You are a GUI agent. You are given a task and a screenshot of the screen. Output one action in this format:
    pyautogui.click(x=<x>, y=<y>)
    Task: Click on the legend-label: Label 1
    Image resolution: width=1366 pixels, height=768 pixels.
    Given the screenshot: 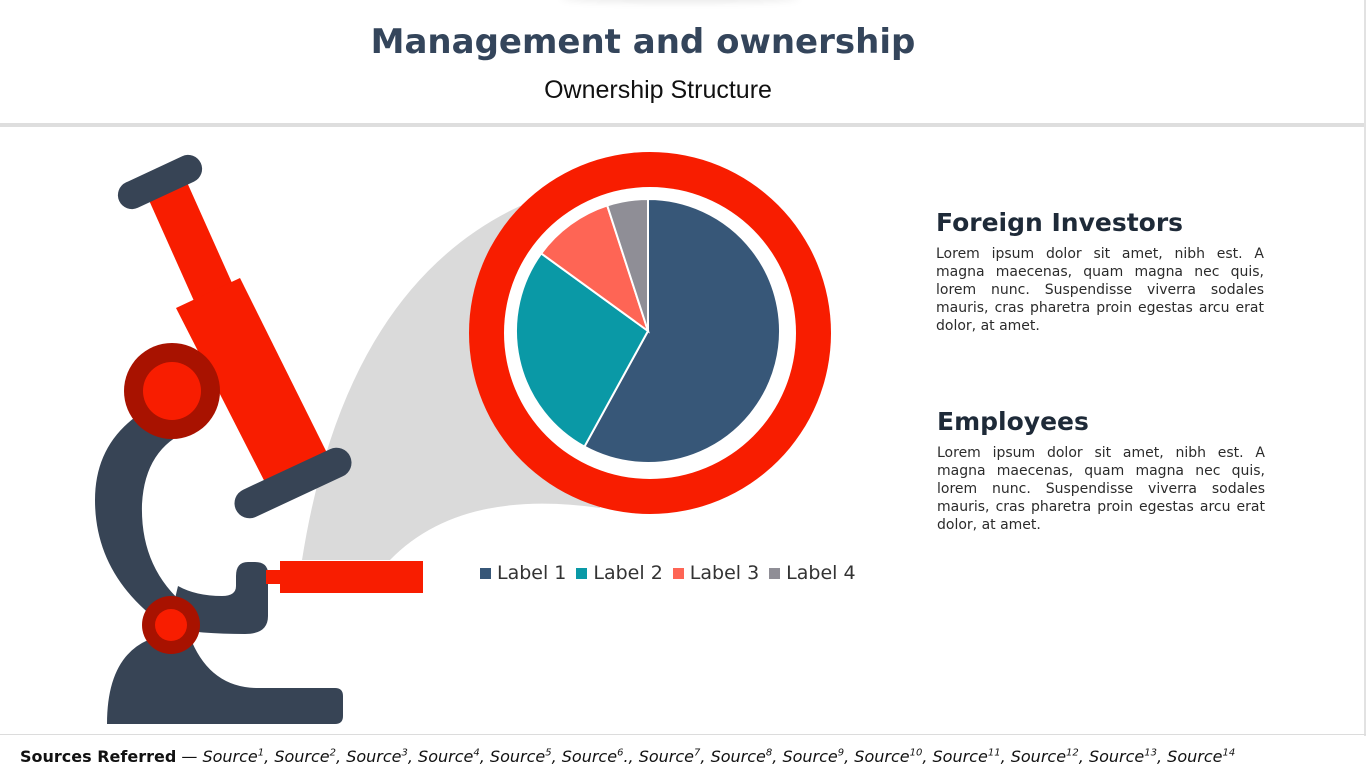 What is the action you would take?
    pyautogui.click(x=532, y=573)
    